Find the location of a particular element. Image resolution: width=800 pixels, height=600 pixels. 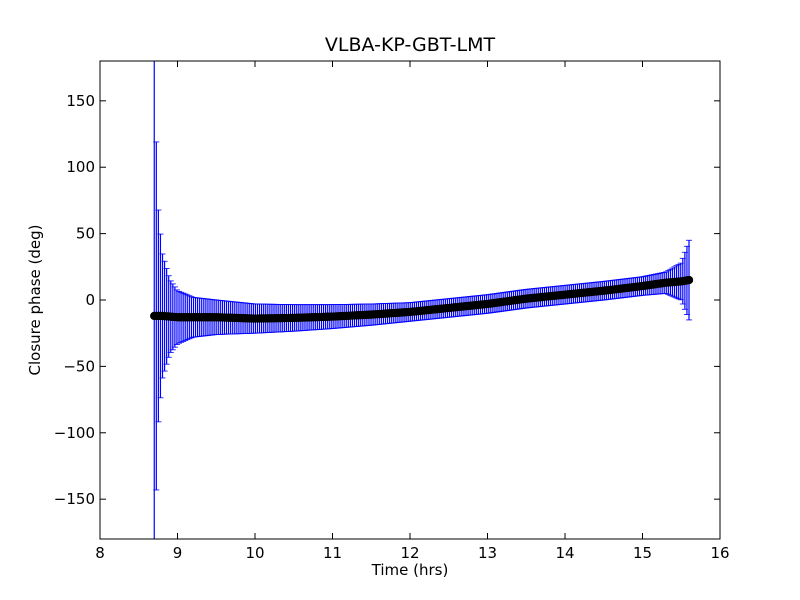

data-point-layer is located at coordinates (422, 299).